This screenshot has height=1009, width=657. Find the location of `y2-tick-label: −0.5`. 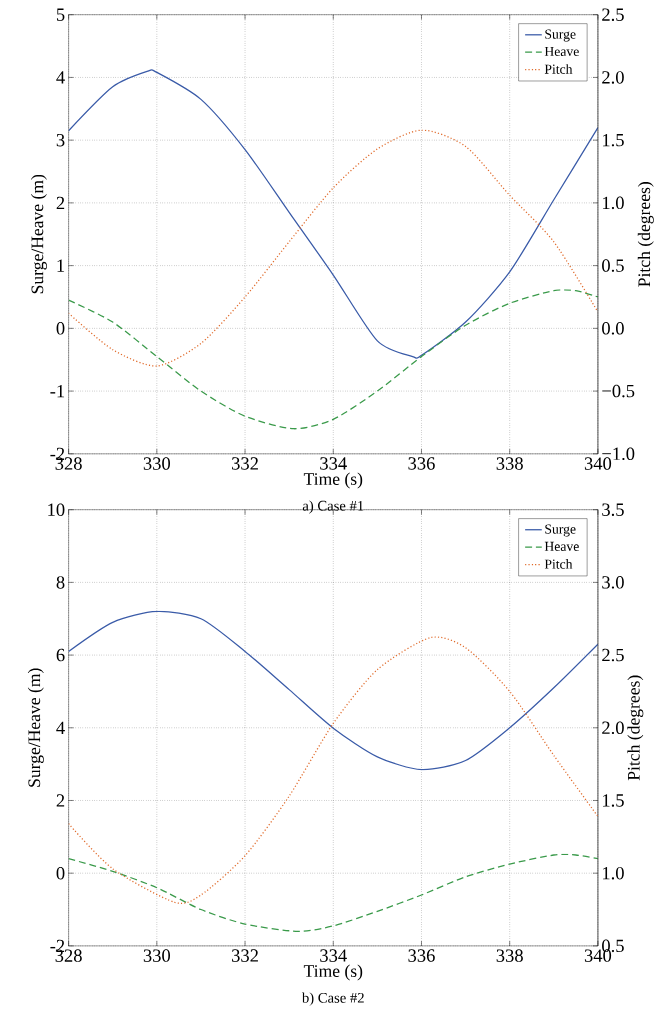

y2-tick-label: −0.5 is located at coordinates (618, 391).